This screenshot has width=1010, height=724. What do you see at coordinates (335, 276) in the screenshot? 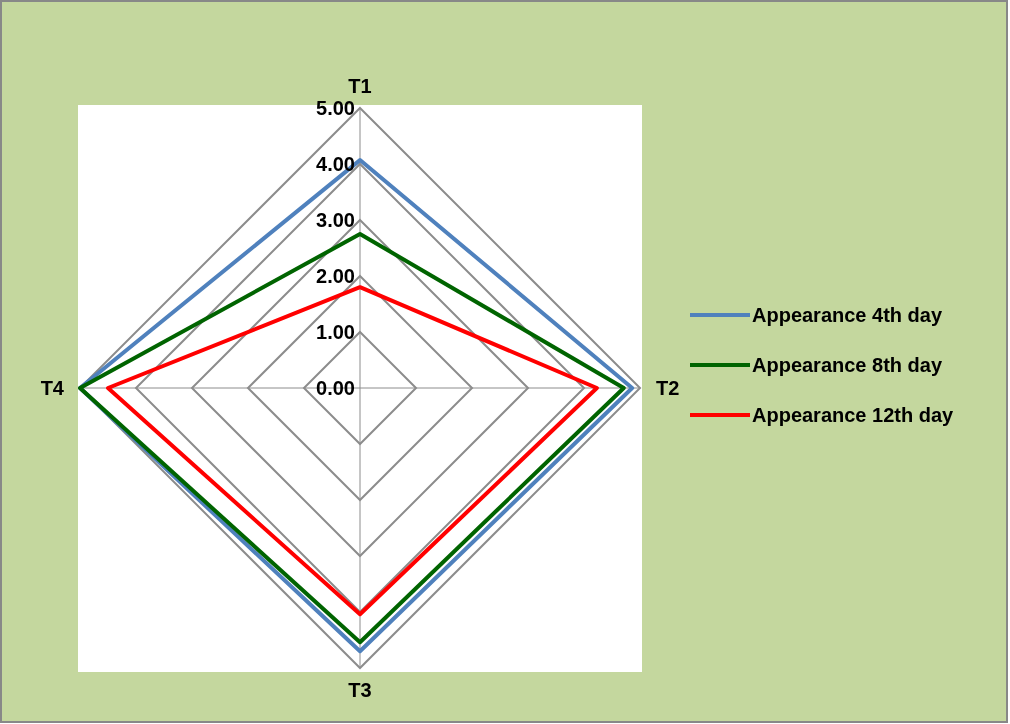
I see `y-tick-label: 2.00` at bounding box center [335, 276].